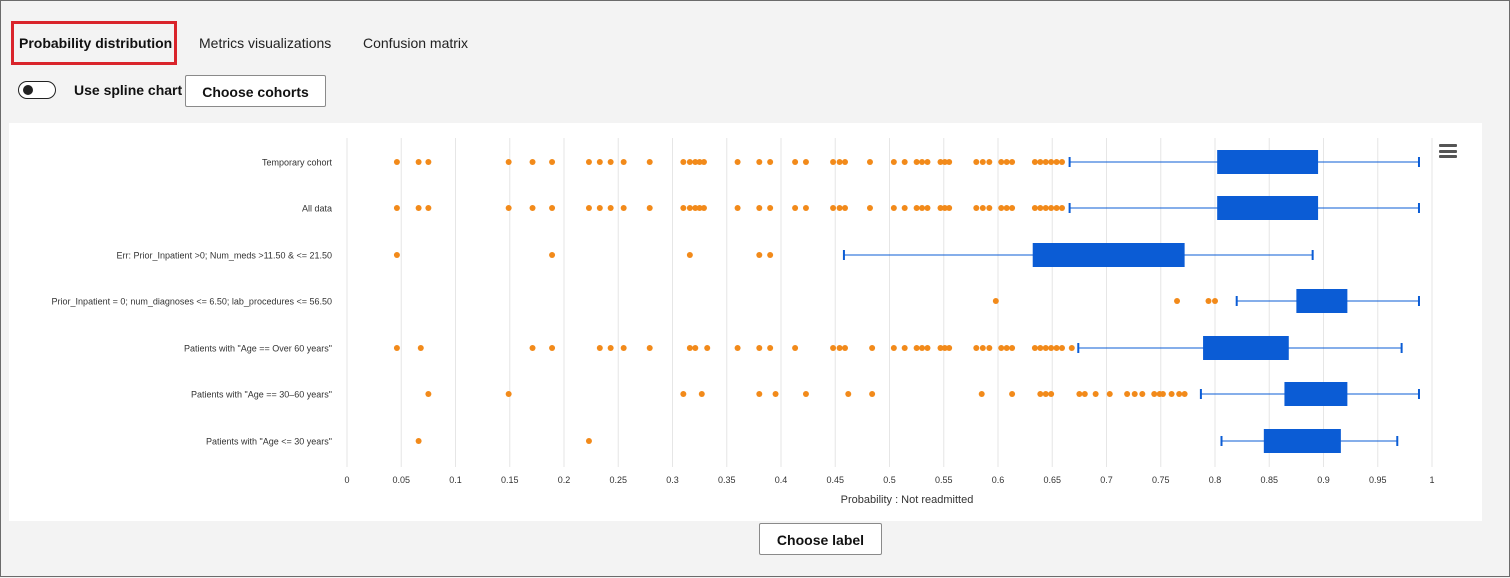  I want to click on choose-label-button: Choose label, so click(820, 539).